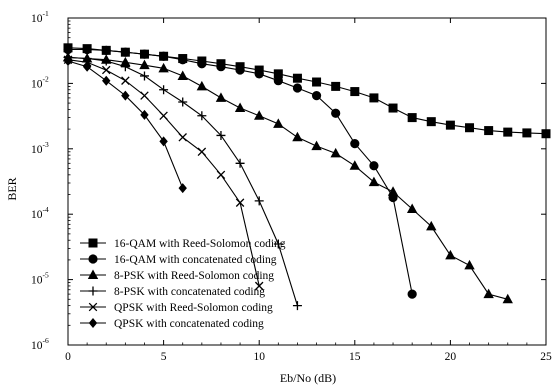 The width and height of the screenshot is (558, 391). I want to click on x-tick-label: 5, so click(164, 357).